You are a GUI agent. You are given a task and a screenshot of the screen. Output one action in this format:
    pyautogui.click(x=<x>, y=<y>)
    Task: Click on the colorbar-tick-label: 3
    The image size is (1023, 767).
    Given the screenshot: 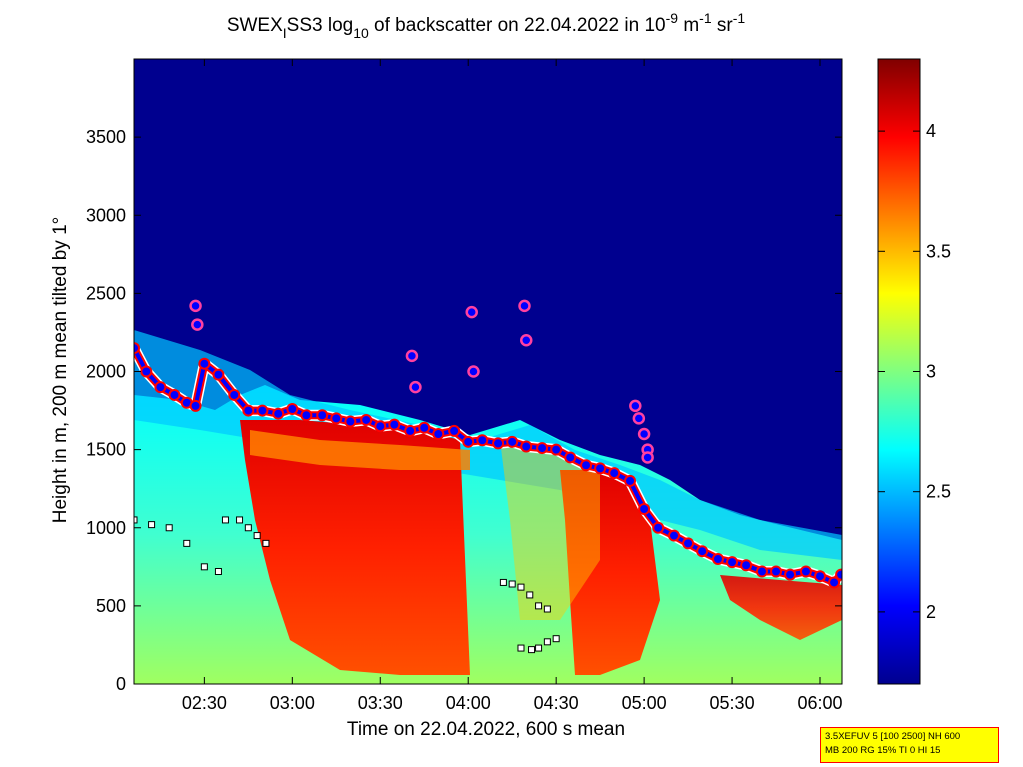 What is the action you would take?
    pyautogui.click(x=931, y=372)
    